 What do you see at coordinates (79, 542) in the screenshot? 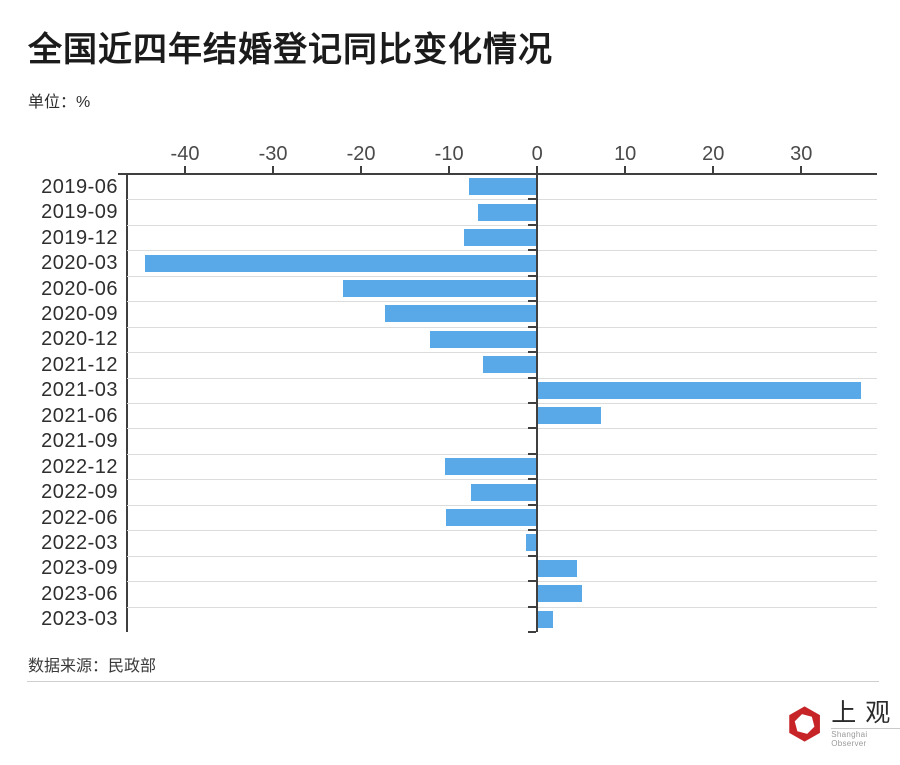
I see `y-axis-label: 2022-03` at bounding box center [79, 542].